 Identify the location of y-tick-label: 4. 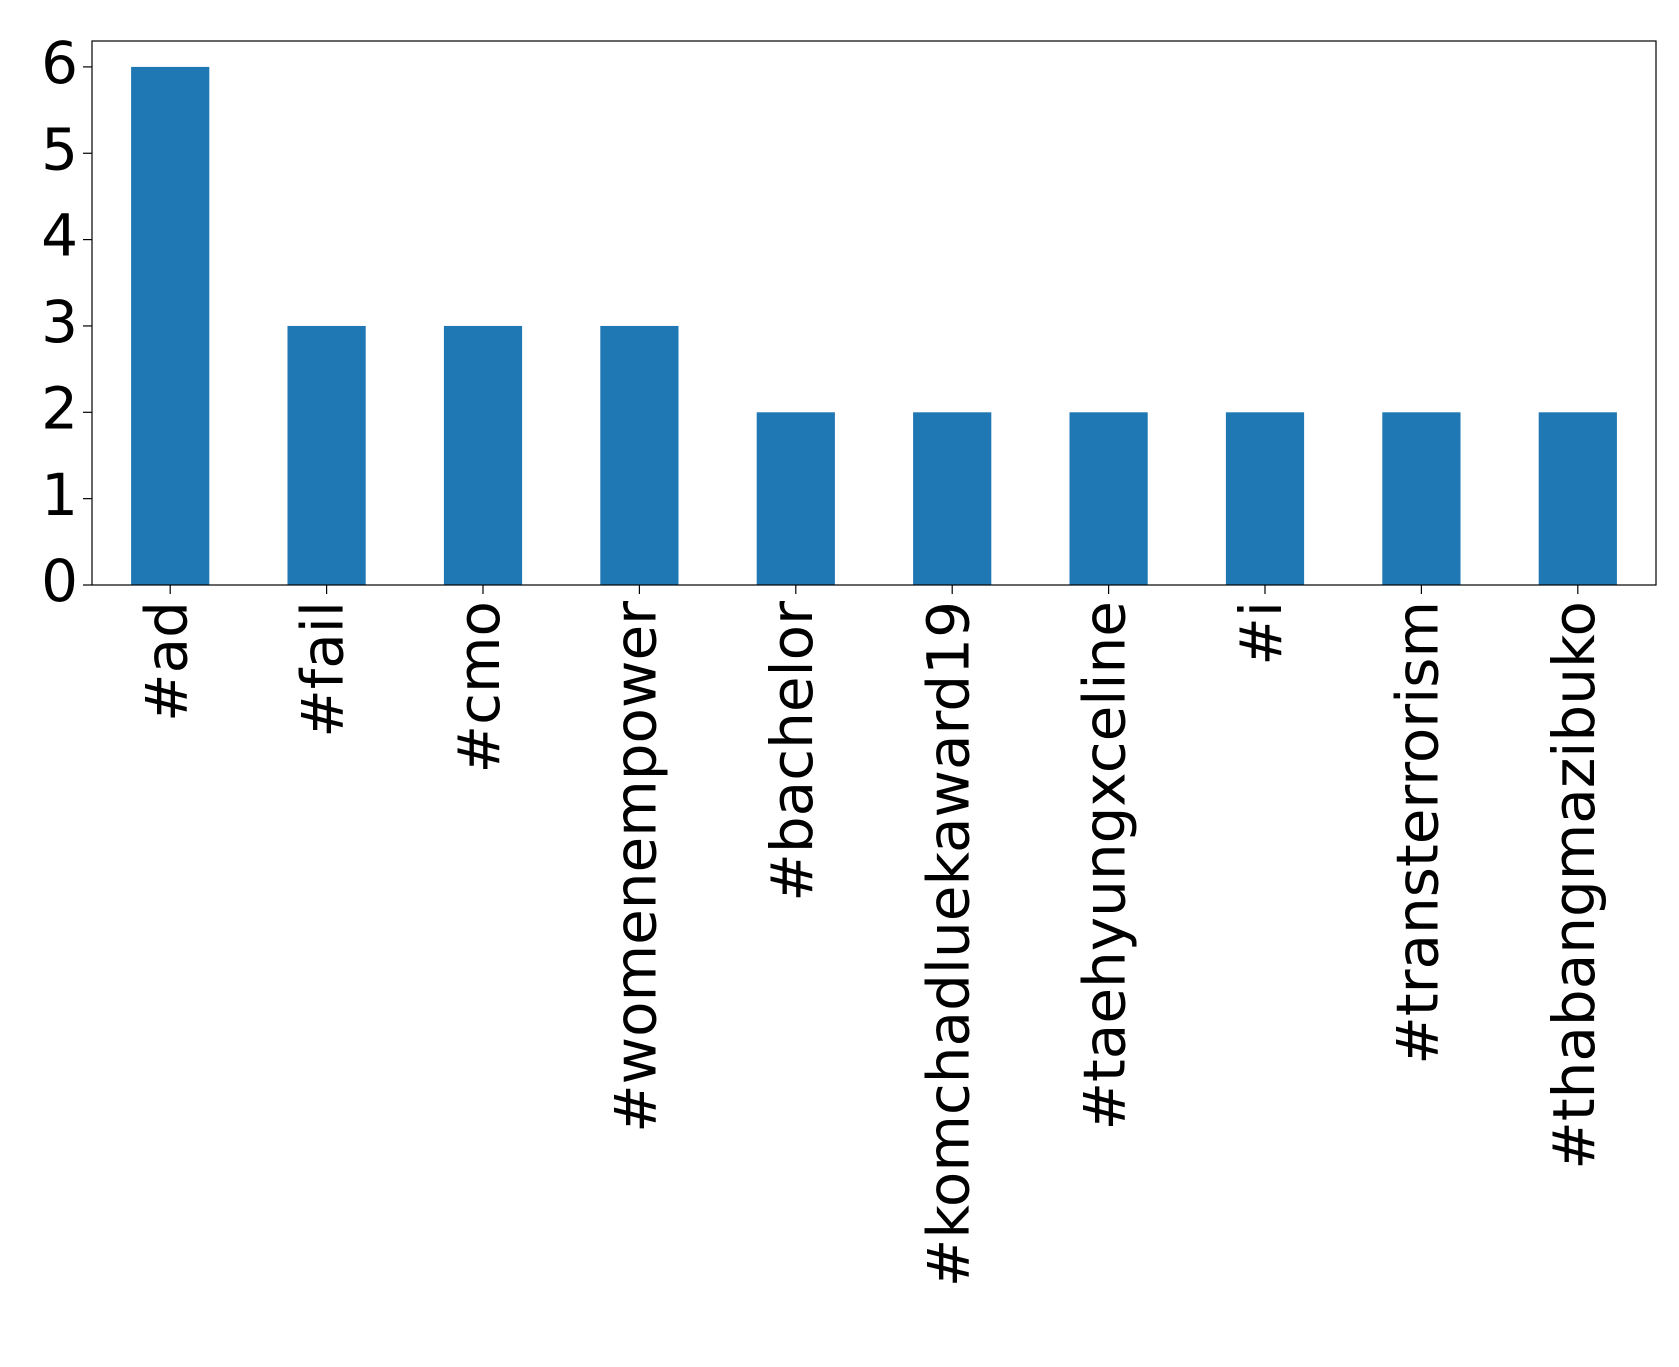
(59, 236).